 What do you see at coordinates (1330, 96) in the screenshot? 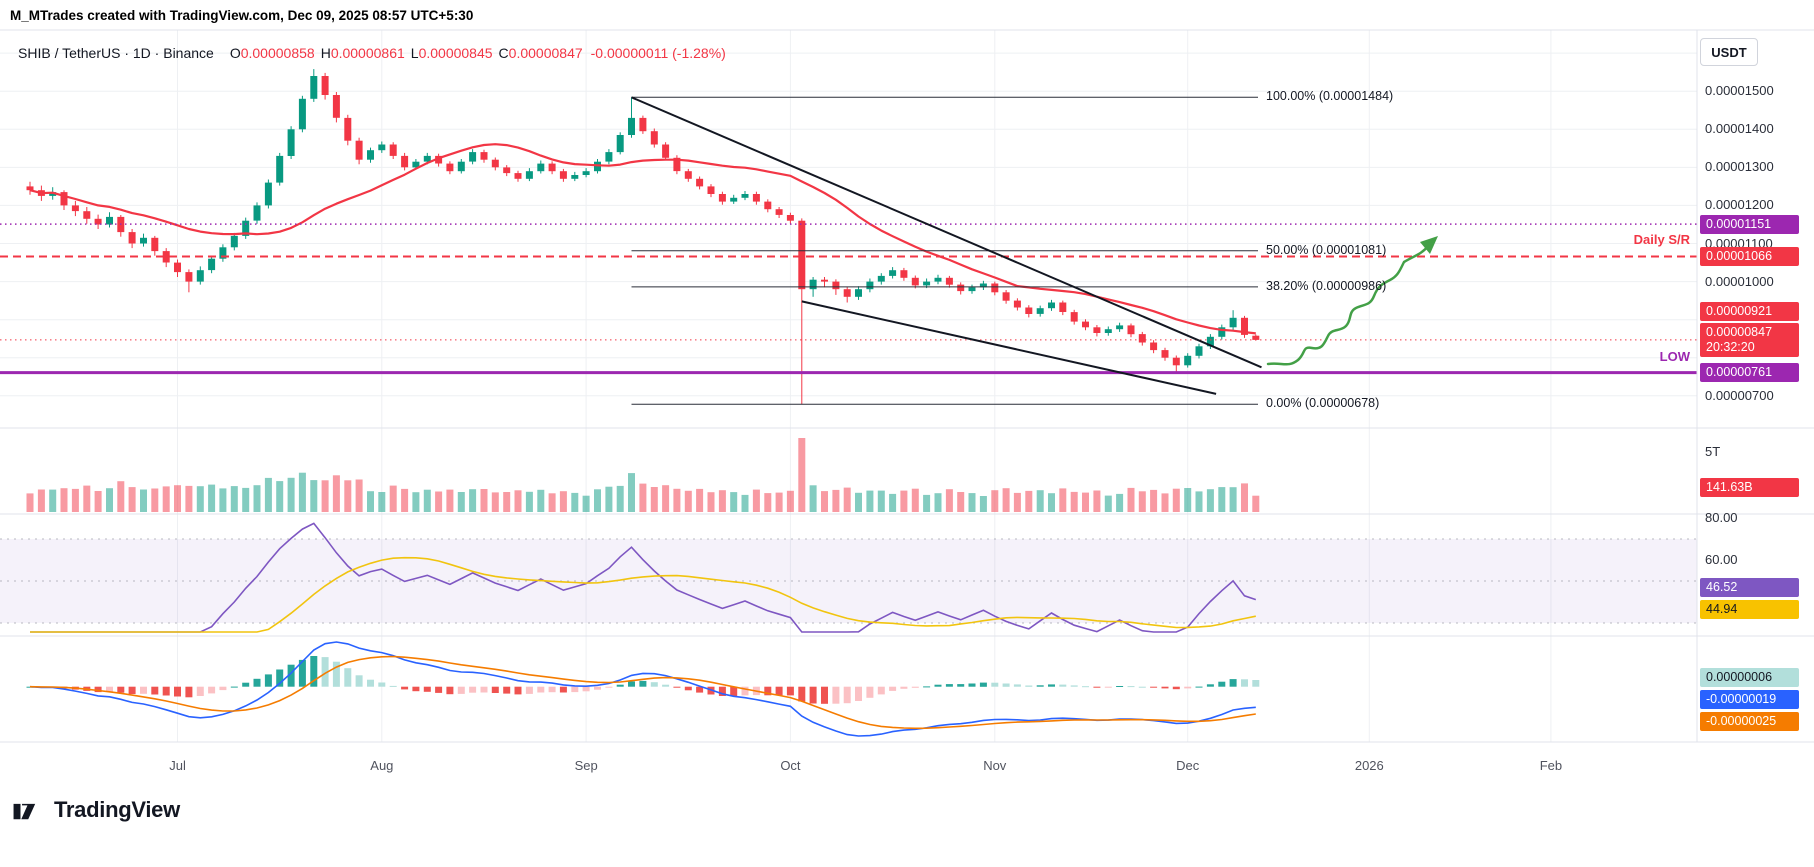
I see `fib-level-label: 100.00% (0.00001484)` at bounding box center [1330, 96].